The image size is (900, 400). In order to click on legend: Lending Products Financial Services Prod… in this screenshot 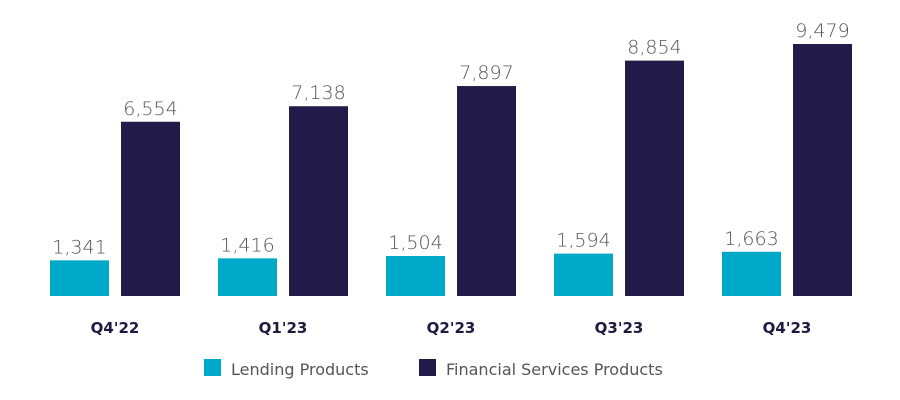, I will do `click(433, 369)`.